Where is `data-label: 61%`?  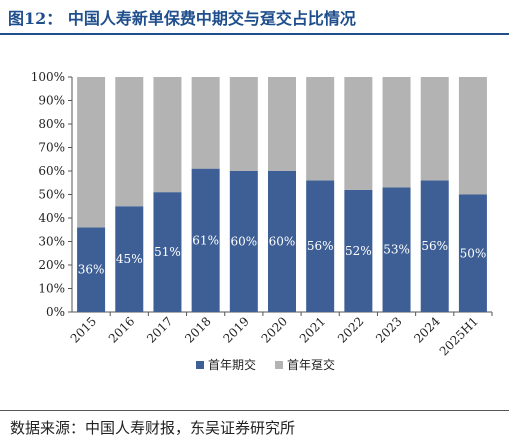 data-label: 61% is located at coordinates (205, 240).